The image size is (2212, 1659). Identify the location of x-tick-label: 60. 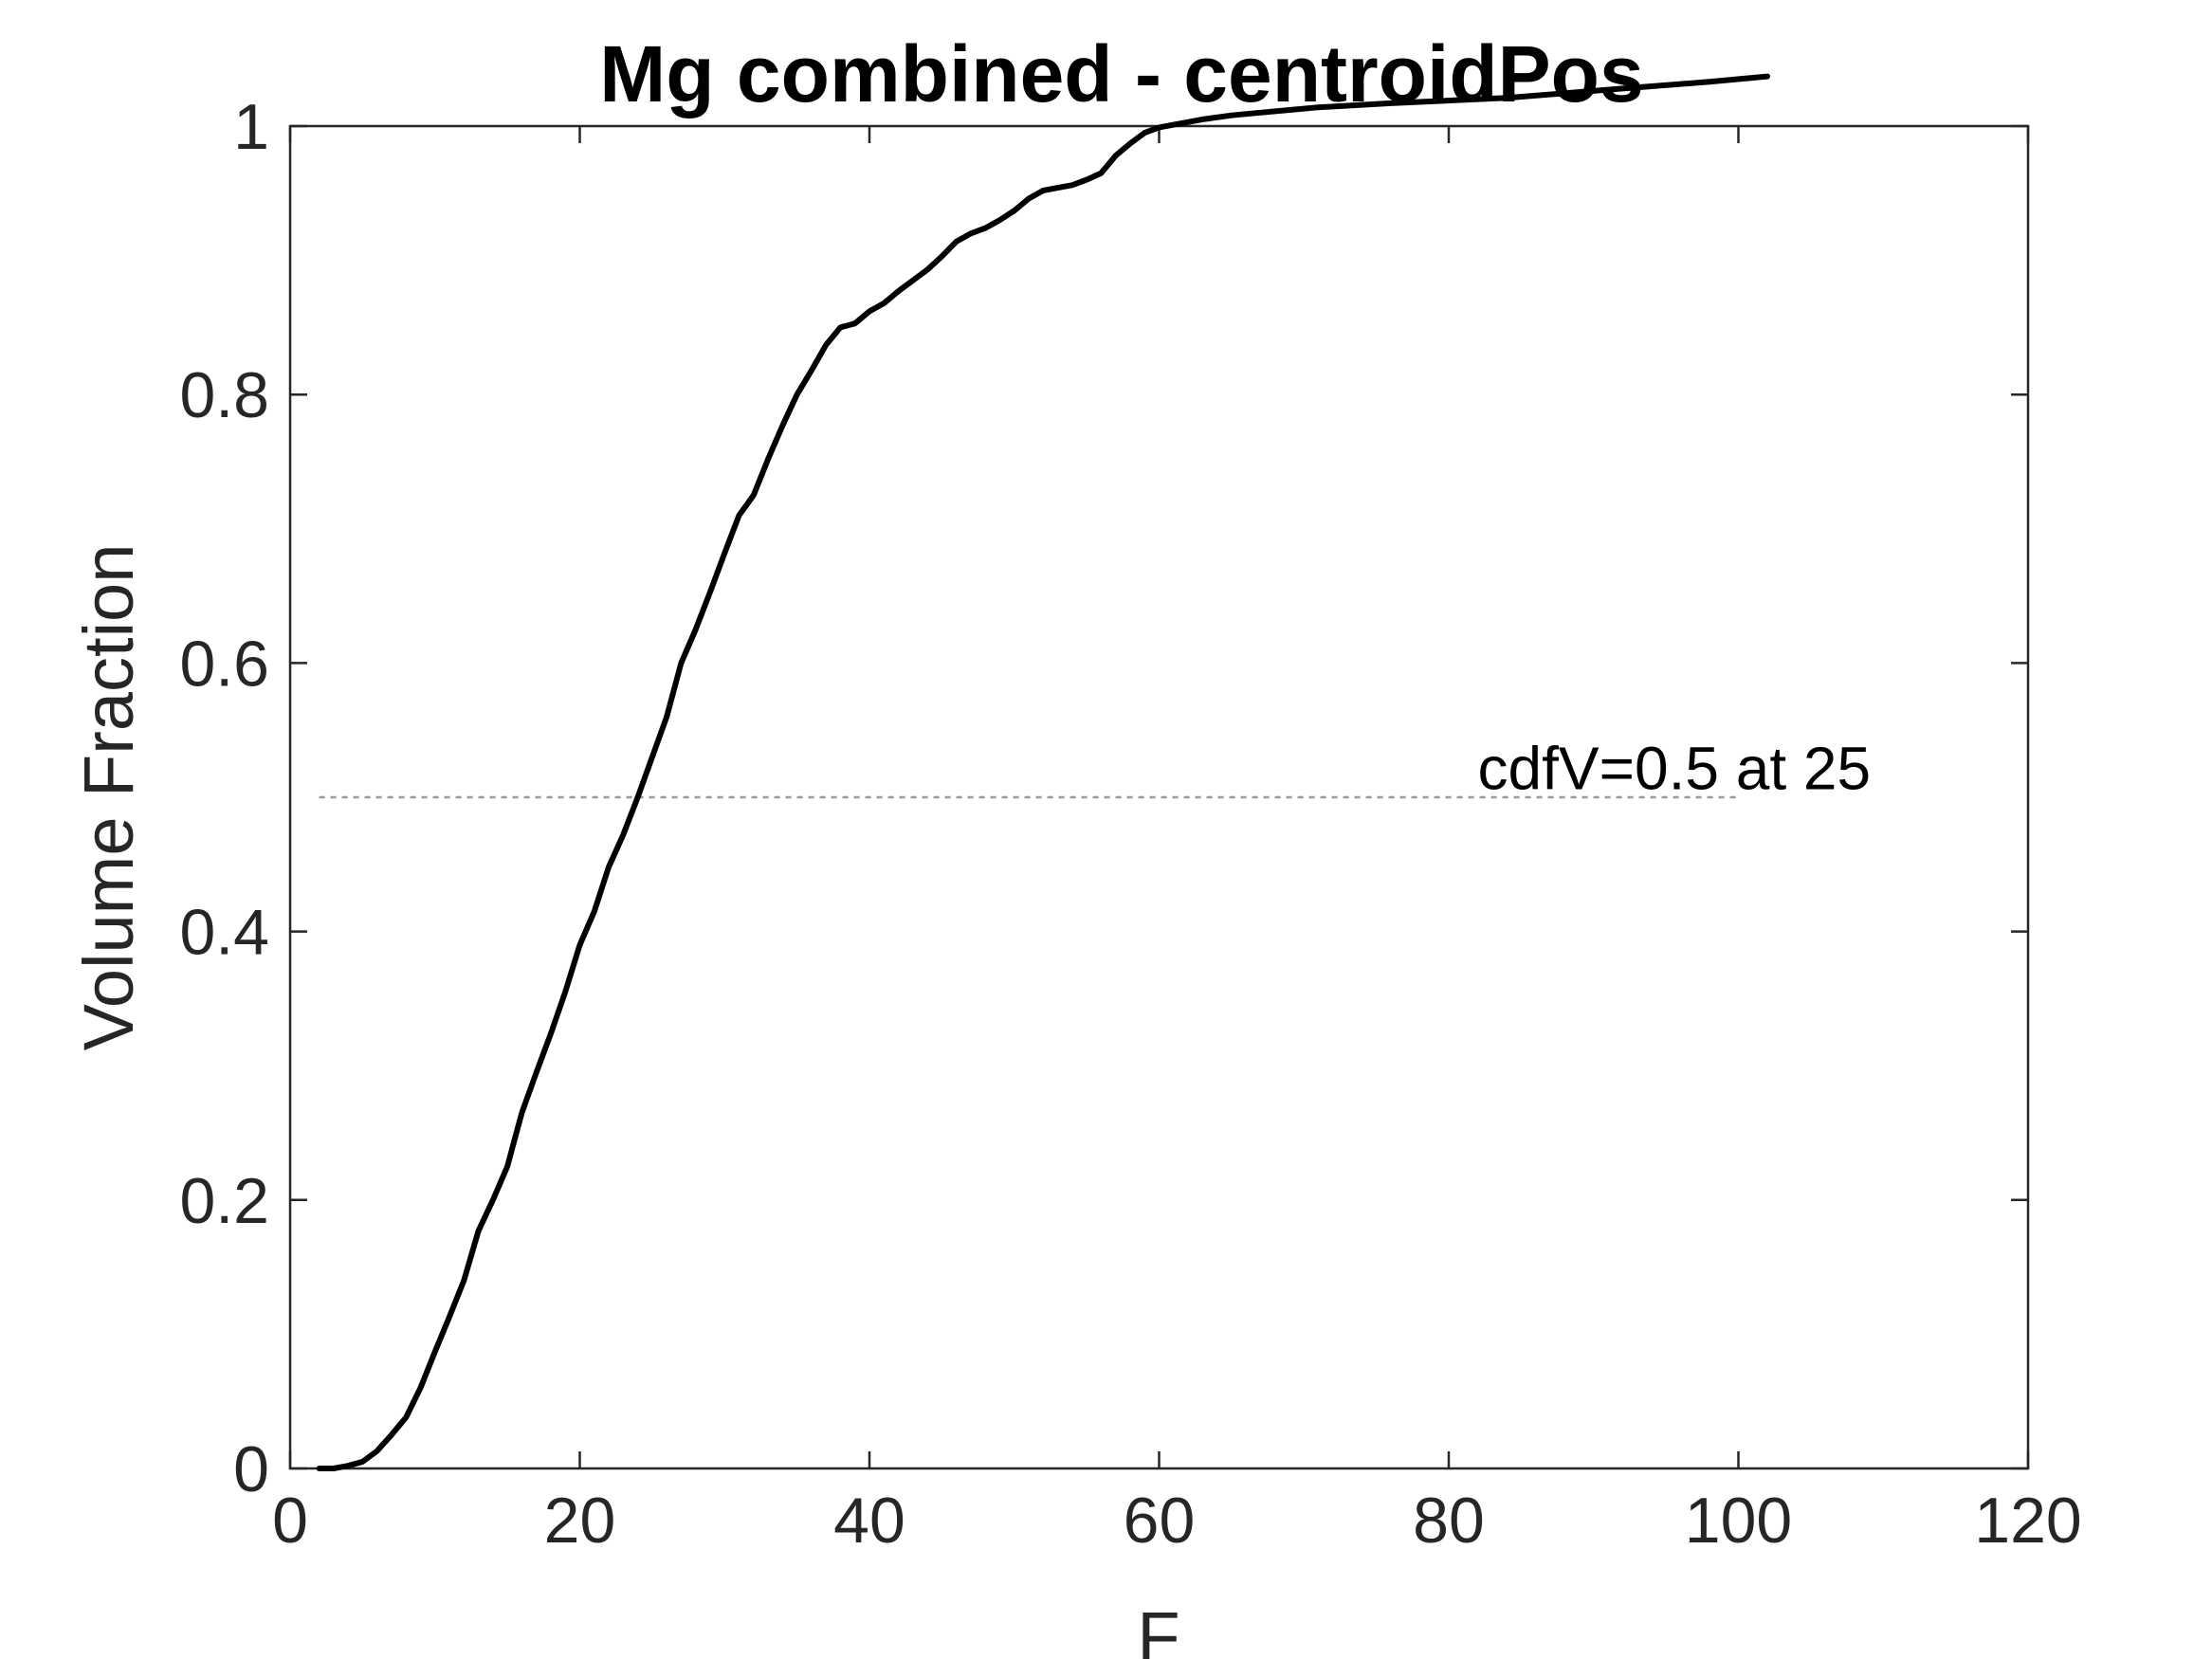
(1160, 1521).